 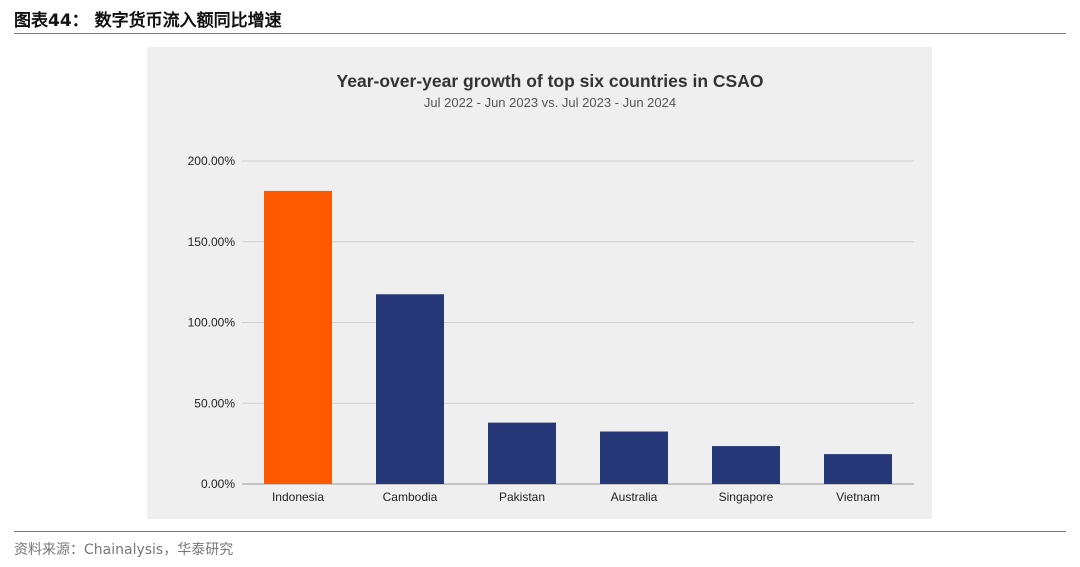 I want to click on y-tick-label: 150.00%, so click(x=212, y=242).